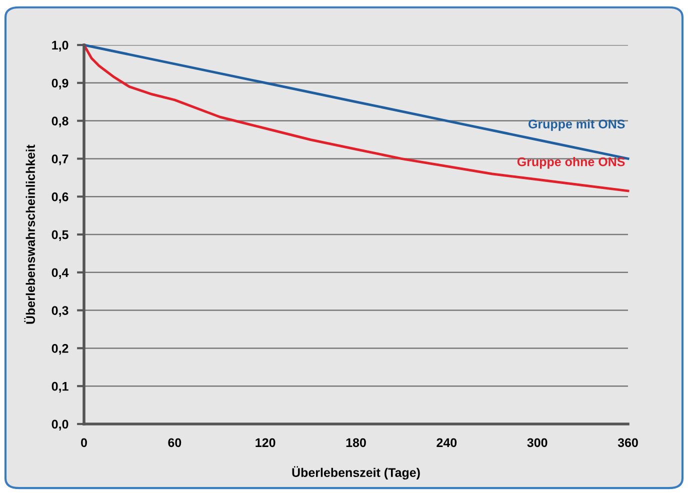 The height and width of the screenshot is (493, 688). What do you see at coordinates (356, 443) in the screenshot?
I see `x-tick-label: 180` at bounding box center [356, 443].